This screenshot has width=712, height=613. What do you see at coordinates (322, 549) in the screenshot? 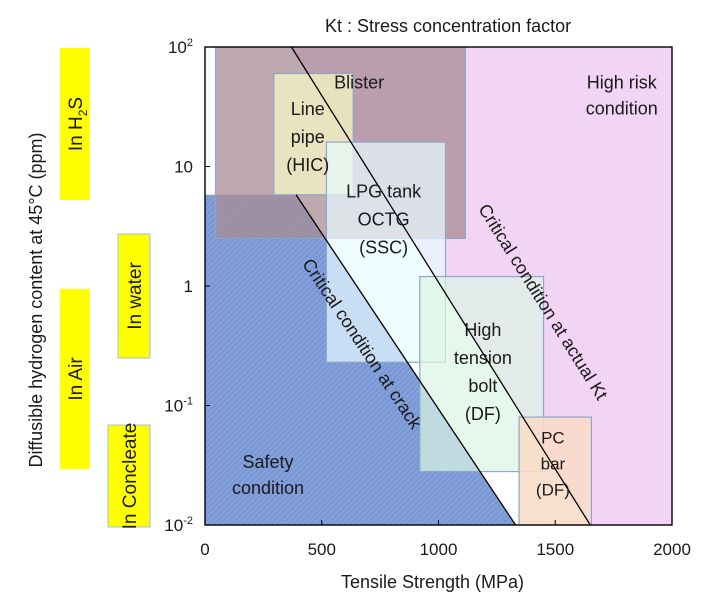
I see `x-tick-label: 500` at bounding box center [322, 549].